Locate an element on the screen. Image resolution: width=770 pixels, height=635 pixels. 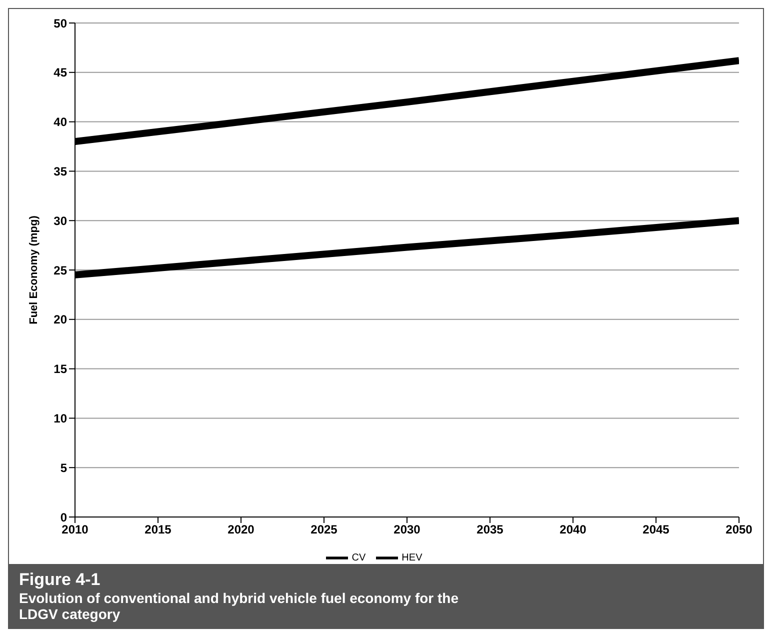
x-tick-label: 2040 is located at coordinates (573, 529).